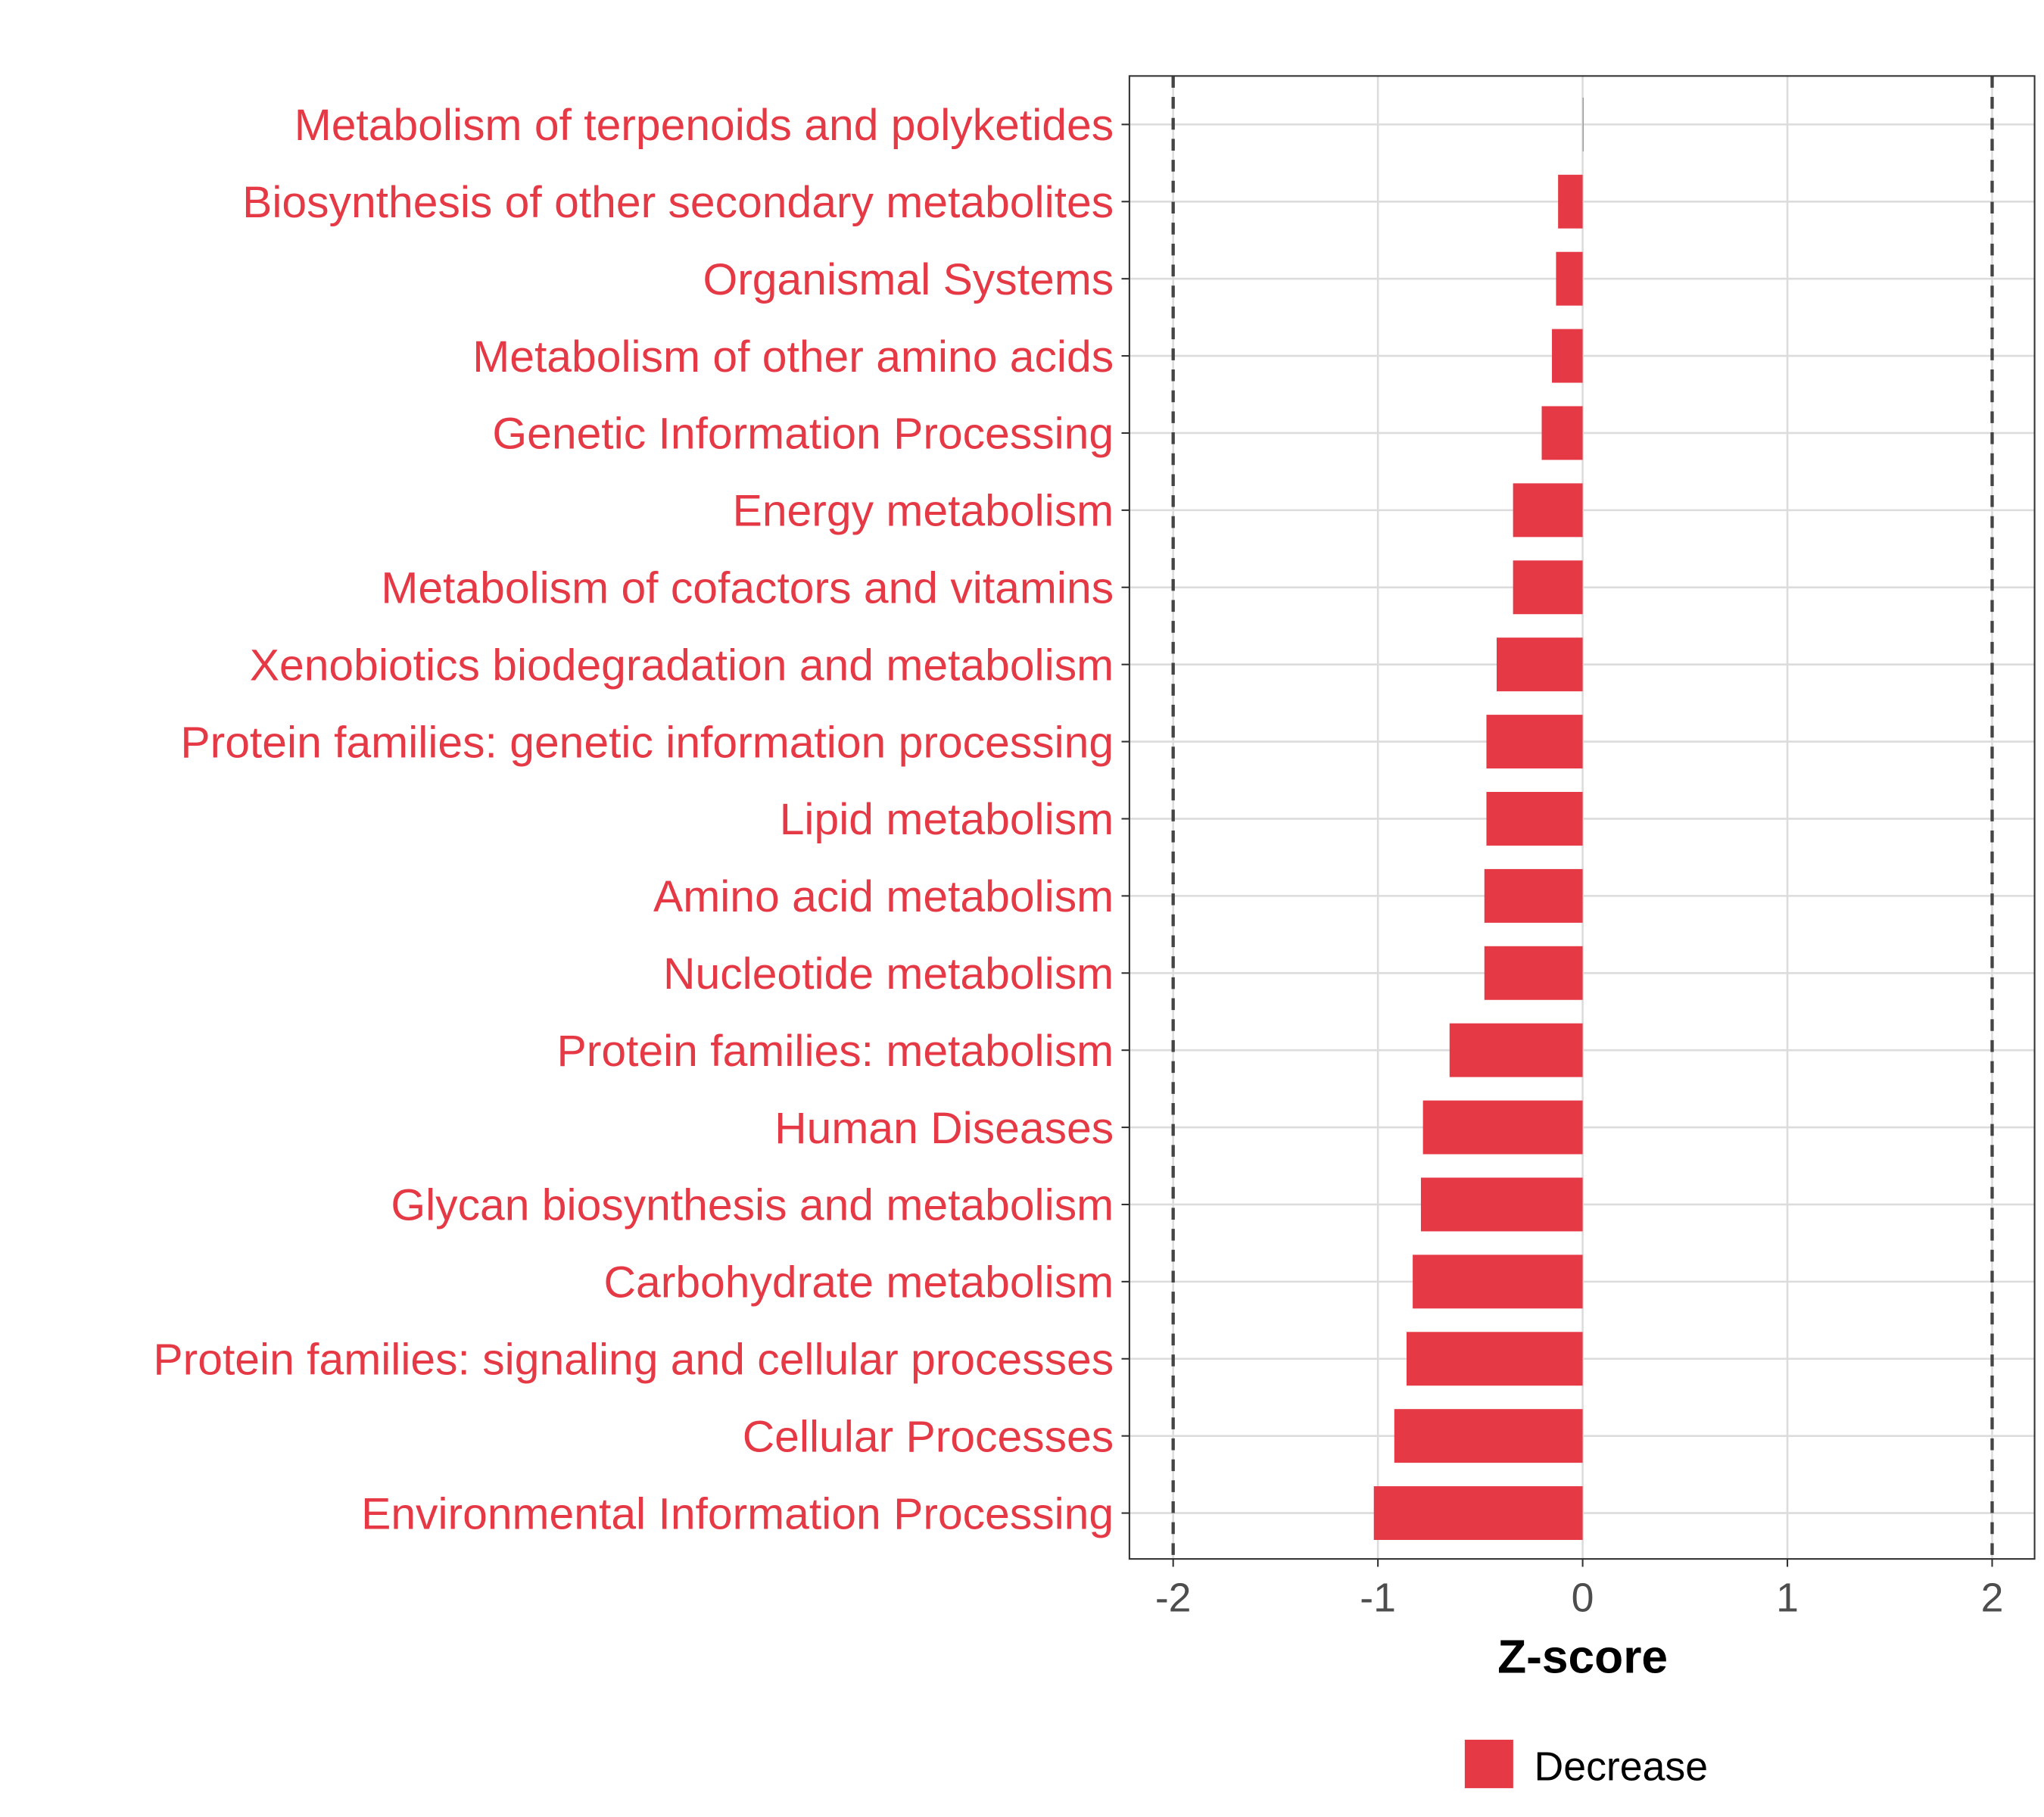 The height and width of the screenshot is (1817, 2044). I want to click on legend-label-decrease: Decrease, so click(1622, 1767).